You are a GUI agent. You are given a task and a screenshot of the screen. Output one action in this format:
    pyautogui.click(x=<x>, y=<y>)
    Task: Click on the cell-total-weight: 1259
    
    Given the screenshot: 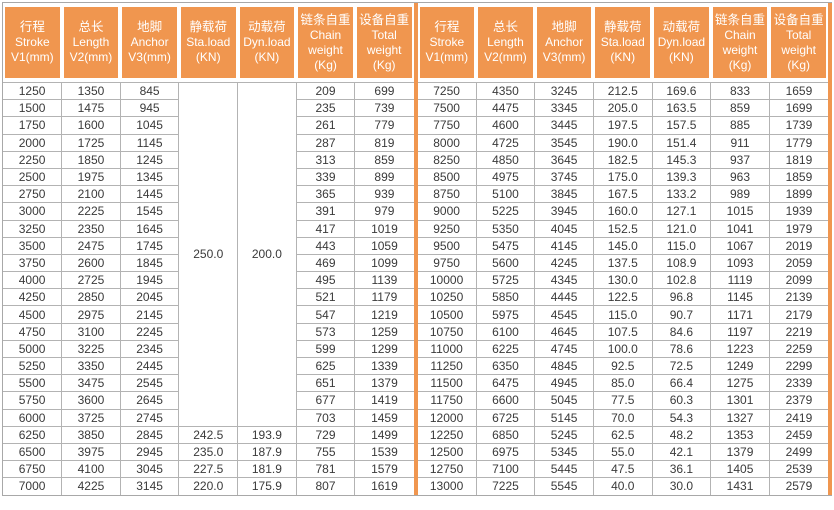 What is the action you would take?
    pyautogui.click(x=384, y=331)
    